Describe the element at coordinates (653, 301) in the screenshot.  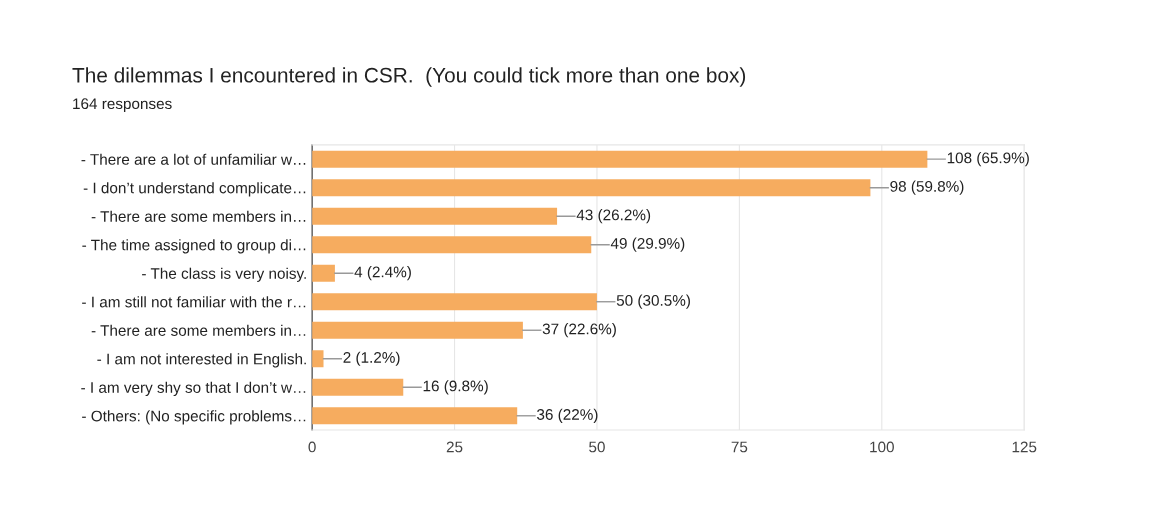
I see `data-label: 50 (30.5%)` at that location.